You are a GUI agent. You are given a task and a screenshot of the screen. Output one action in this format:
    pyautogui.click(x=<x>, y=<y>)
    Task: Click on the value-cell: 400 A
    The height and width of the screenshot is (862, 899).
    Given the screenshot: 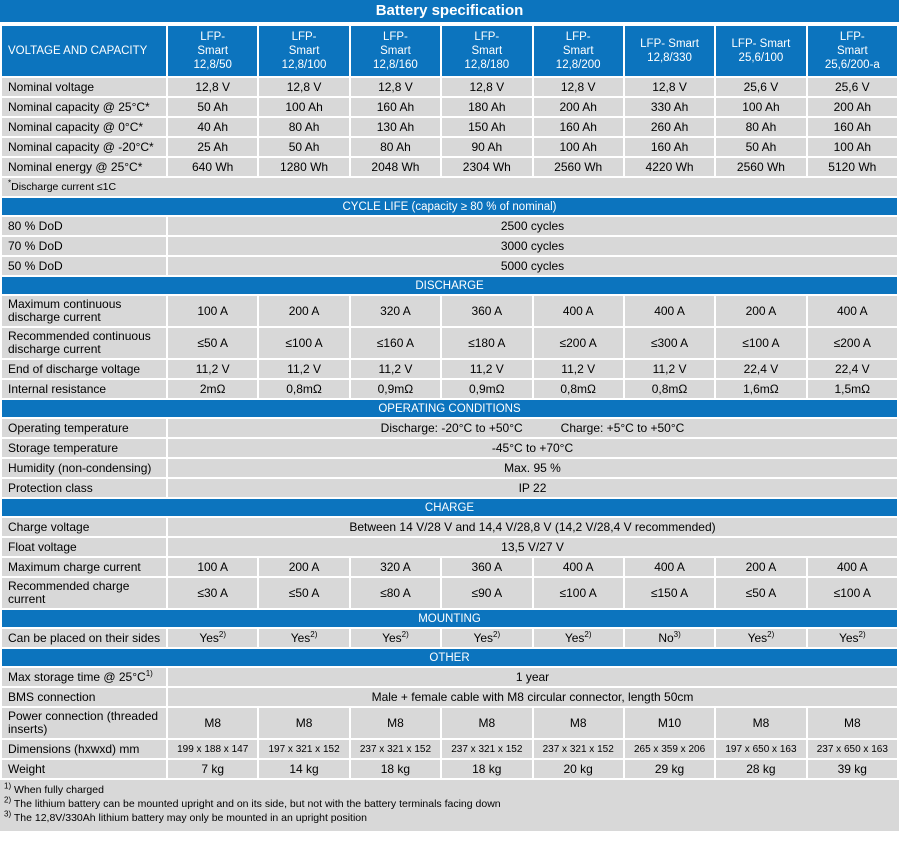 What is the action you would take?
    pyautogui.click(x=852, y=311)
    